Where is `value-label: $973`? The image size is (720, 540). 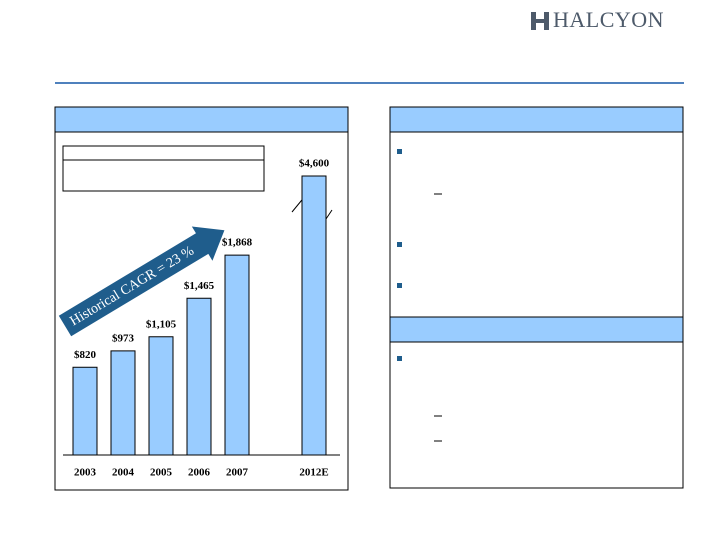 value-label: $973 is located at coordinates (123, 338).